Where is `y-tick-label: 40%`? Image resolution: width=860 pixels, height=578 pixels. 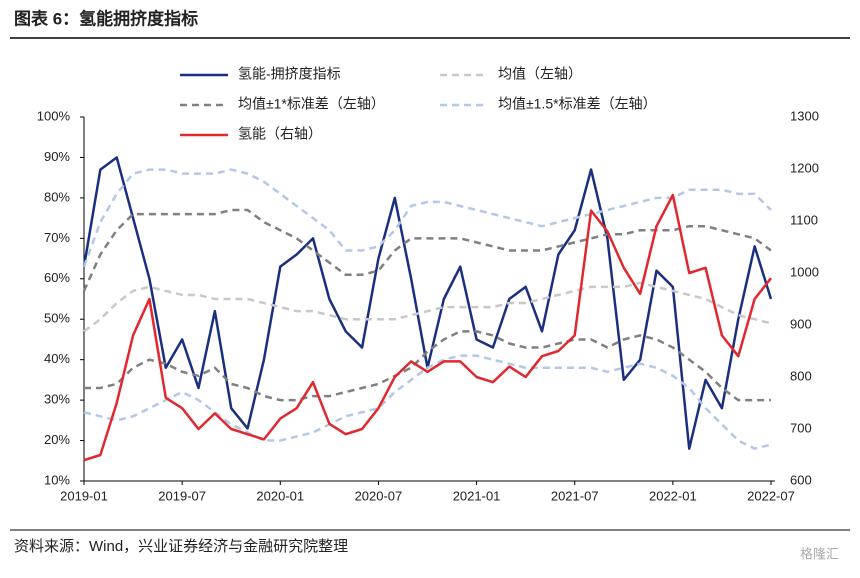
y-tick-label: 40% is located at coordinates (57, 358).